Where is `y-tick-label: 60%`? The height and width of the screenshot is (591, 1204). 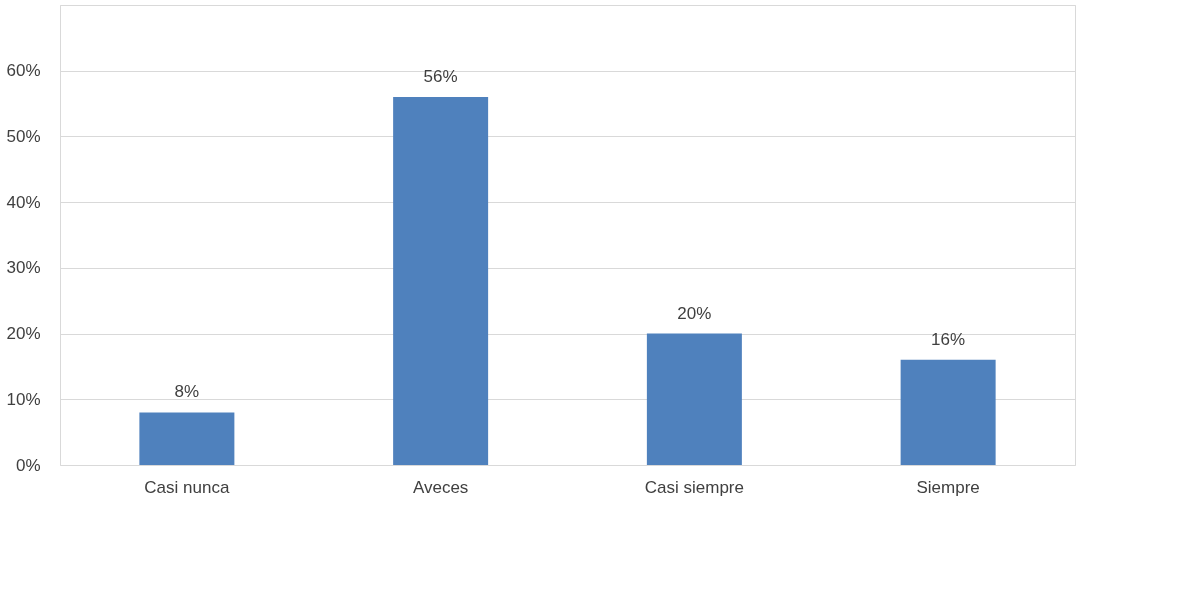
y-tick-label: 60% is located at coordinates (23, 71).